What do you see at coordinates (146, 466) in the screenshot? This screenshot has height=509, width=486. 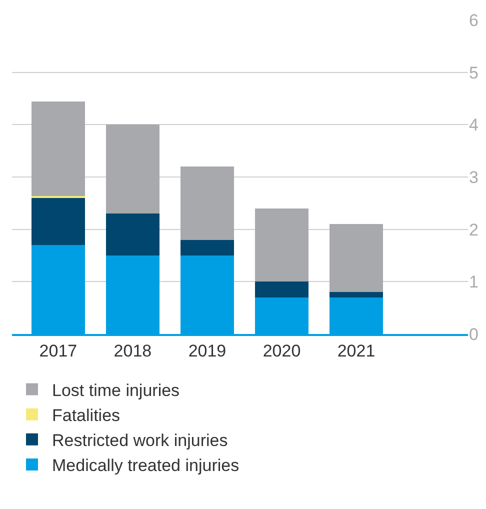 I see `legend-label: Medically treated injuries` at bounding box center [146, 466].